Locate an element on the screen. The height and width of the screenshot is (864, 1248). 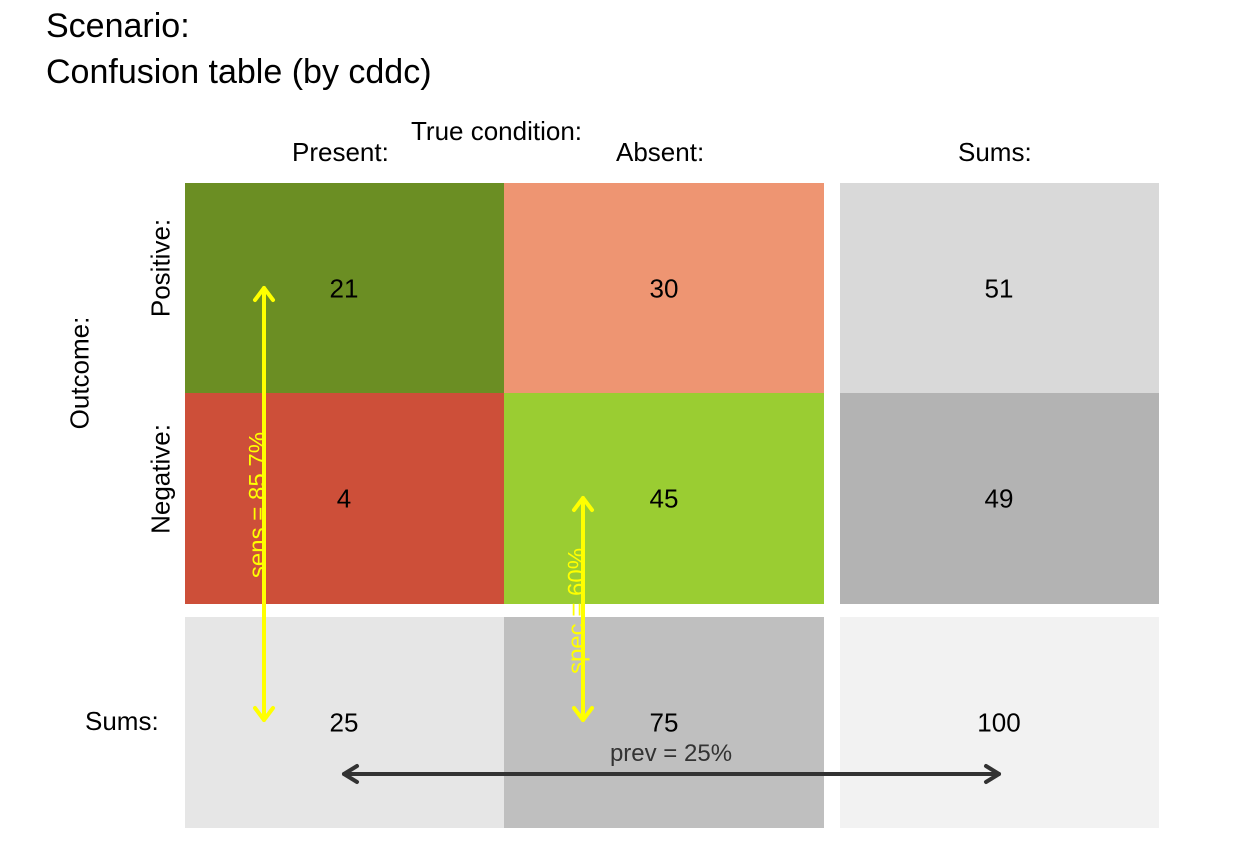
value-hit: 21 is located at coordinates (344, 288).